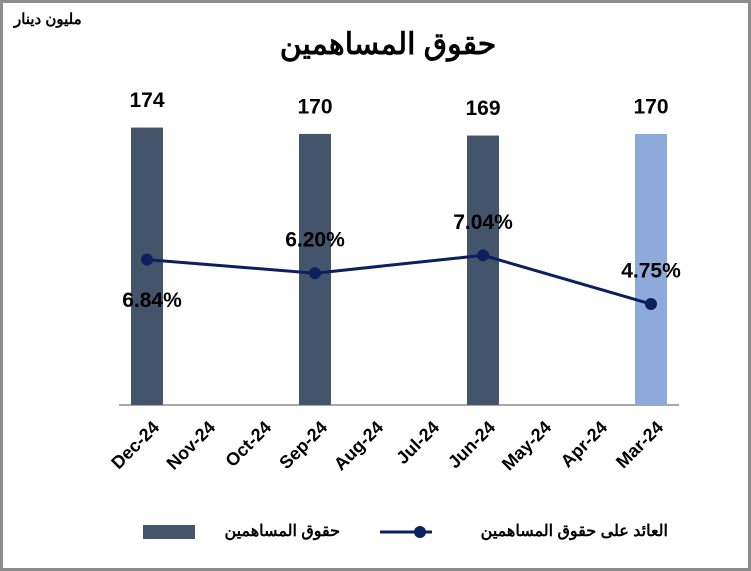 Image resolution: width=751 pixels, height=571 pixels. What do you see at coordinates (399, 279) in the screenshot?
I see `line` at bounding box center [399, 279].